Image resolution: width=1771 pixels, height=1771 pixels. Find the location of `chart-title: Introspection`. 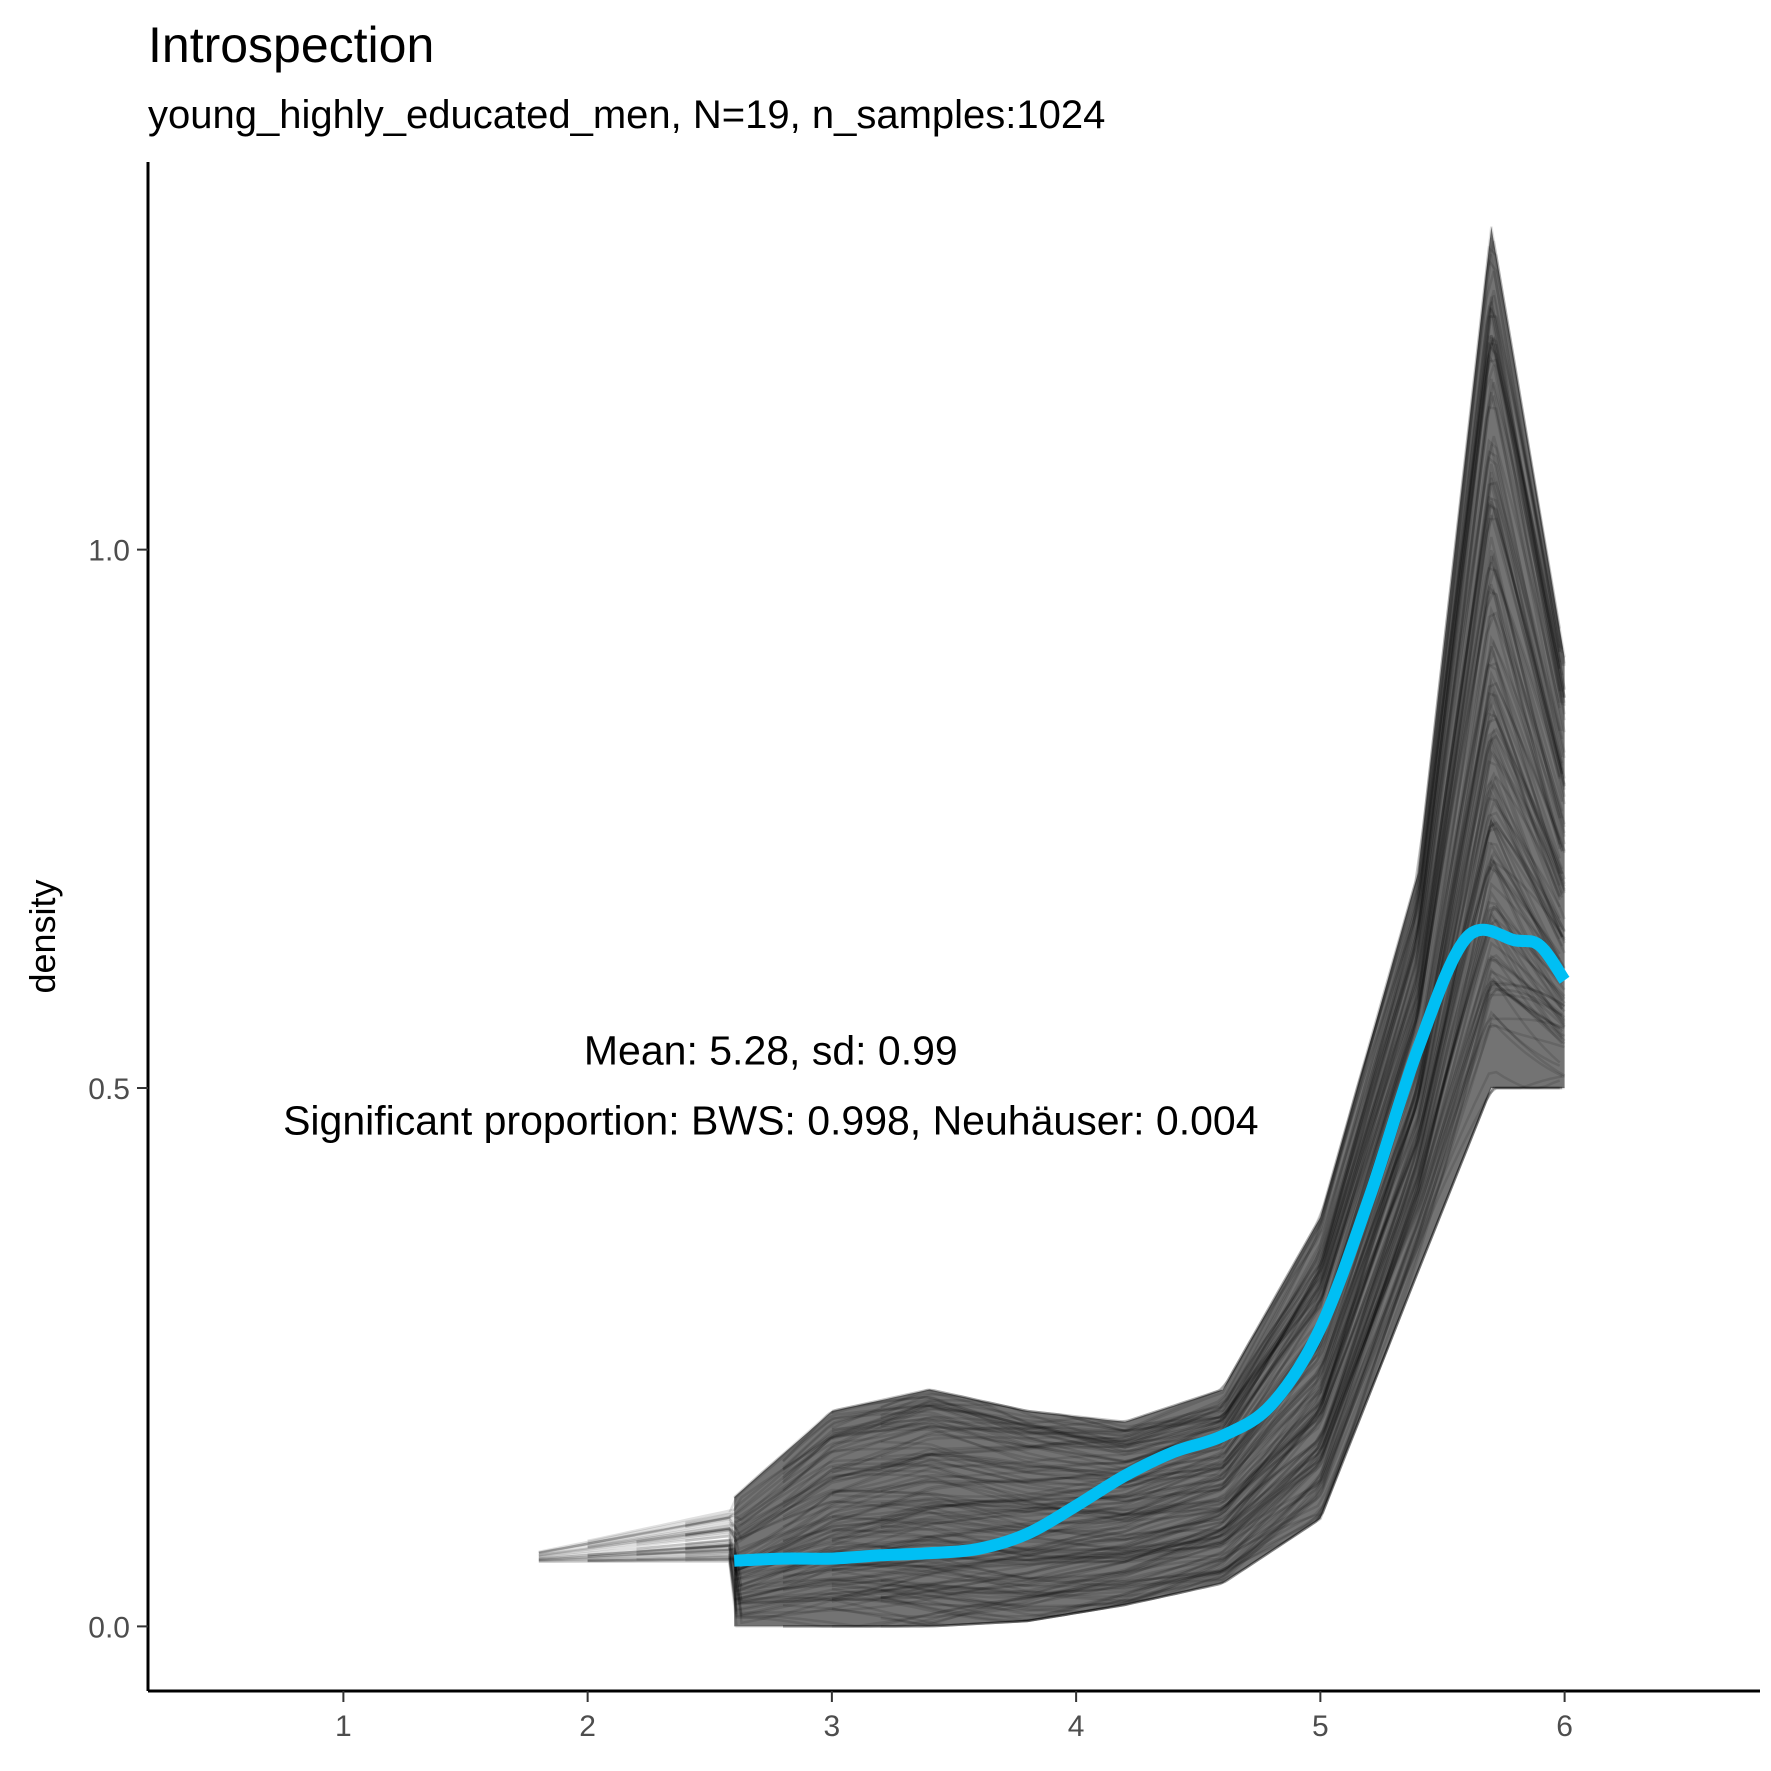

chart-title: Introspection is located at coordinates (291, 45).